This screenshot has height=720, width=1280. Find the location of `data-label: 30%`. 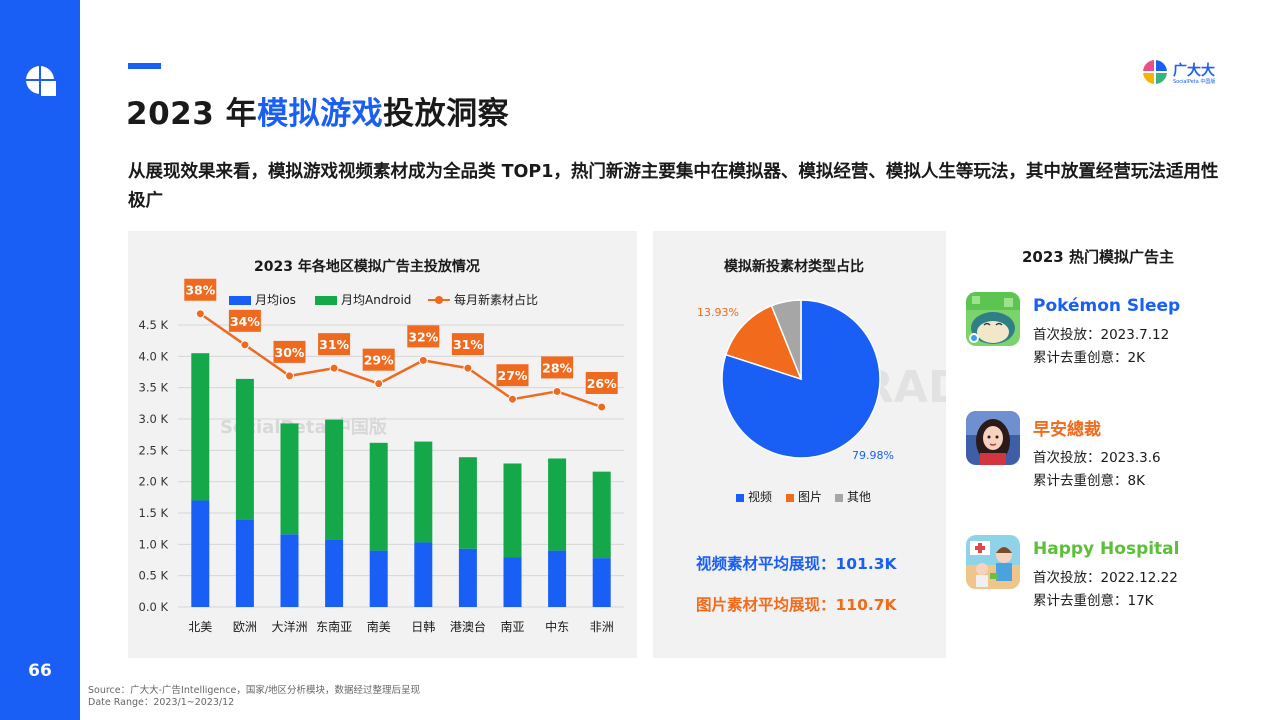

data-label: 30% is located at coordinates (290, 352).